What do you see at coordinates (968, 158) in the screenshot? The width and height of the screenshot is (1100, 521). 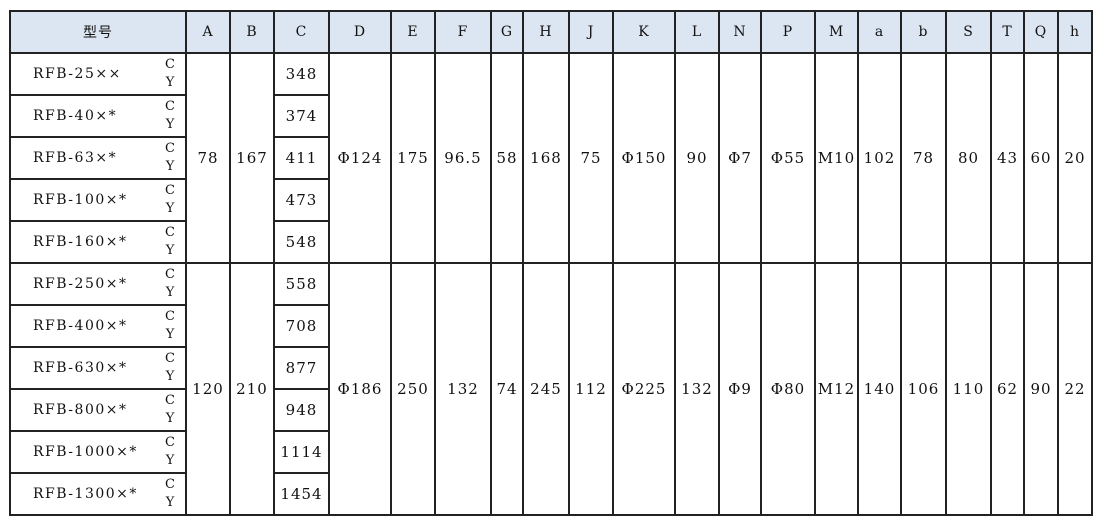 I see `cell-S: 80` at bounding box center [968, 158].